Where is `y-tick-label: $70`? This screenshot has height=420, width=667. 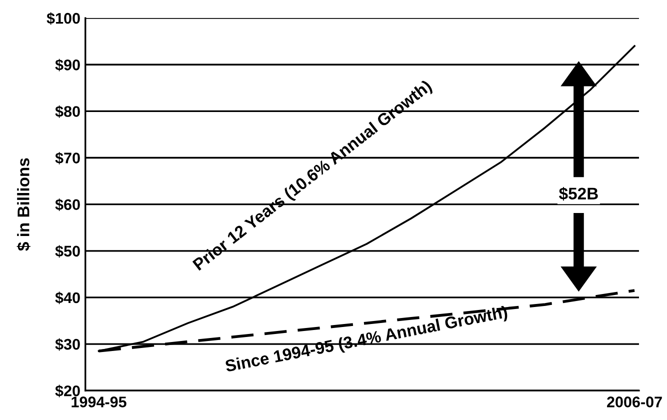 y-tick-label: $70 is located at coordinates (67, 158).